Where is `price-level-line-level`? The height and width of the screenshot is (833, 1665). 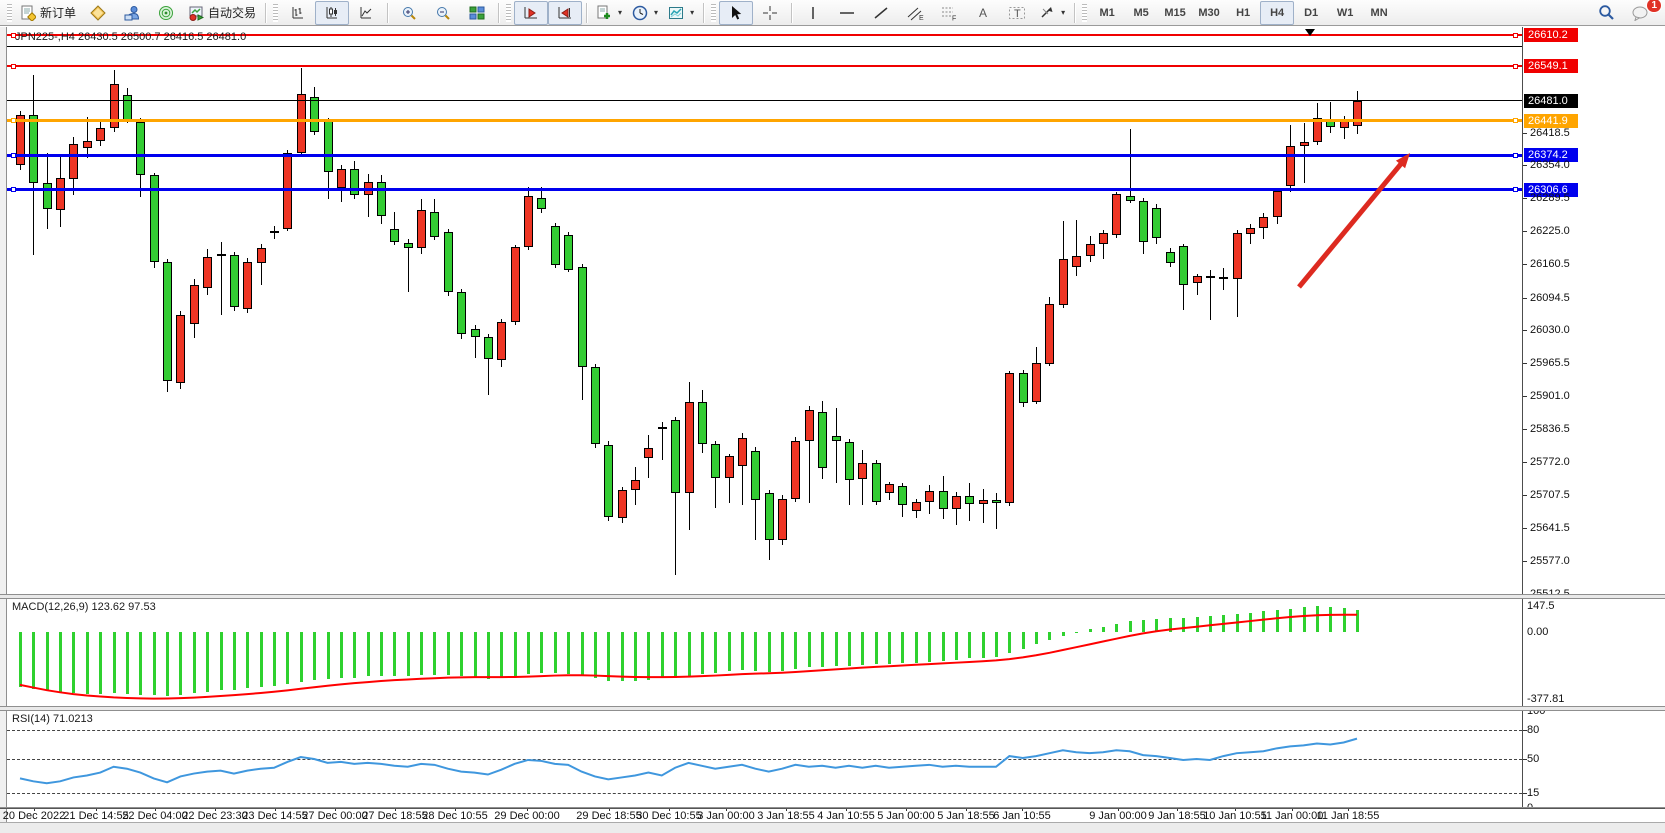 price-level-line-level is located at coordinates (764, 121).